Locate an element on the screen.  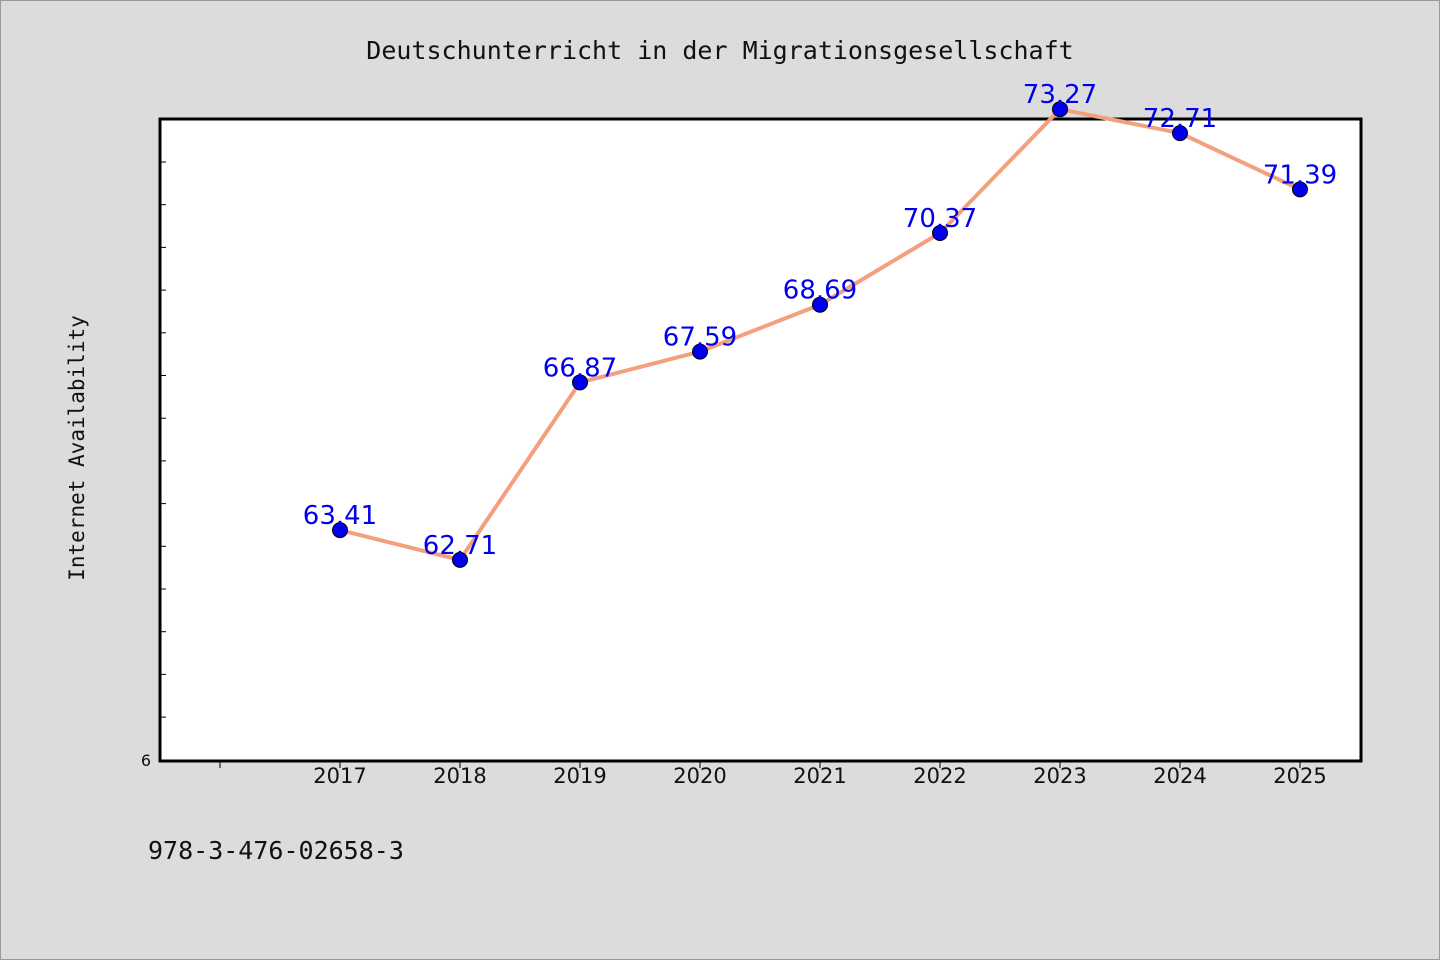
x-tick-label: 2021 is located at coordinates (819, 776).